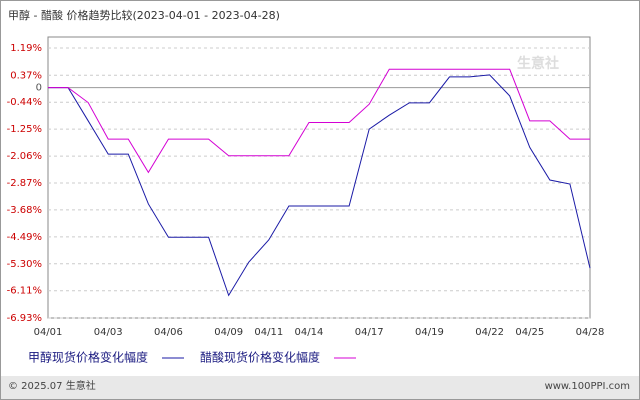 This screenshot has height=400, width=640. Describe the element at coordinates (320, 387) in the screenshot. I see `footer-bar` at that location.